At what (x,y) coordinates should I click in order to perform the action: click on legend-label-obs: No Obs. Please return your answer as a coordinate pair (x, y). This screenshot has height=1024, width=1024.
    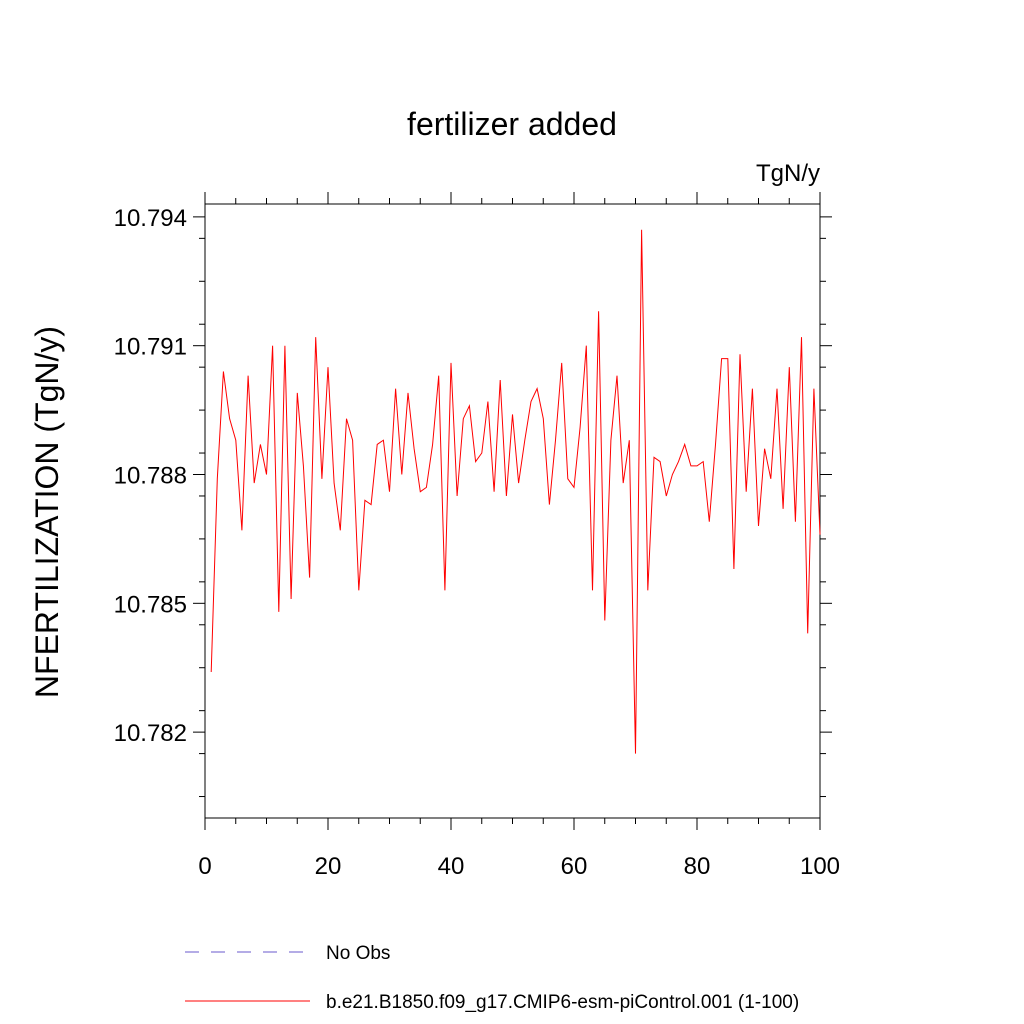
    Looking at the image, I should click on (358, 953).